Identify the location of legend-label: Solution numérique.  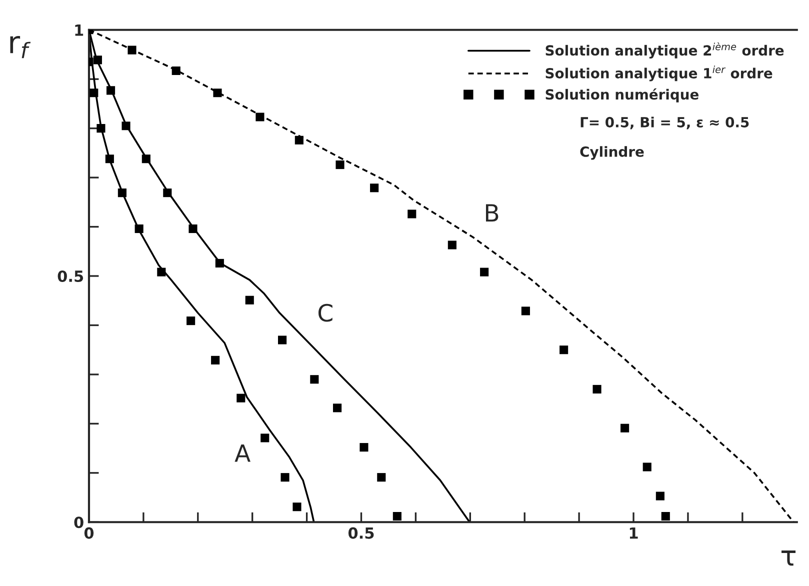
(622, 95).